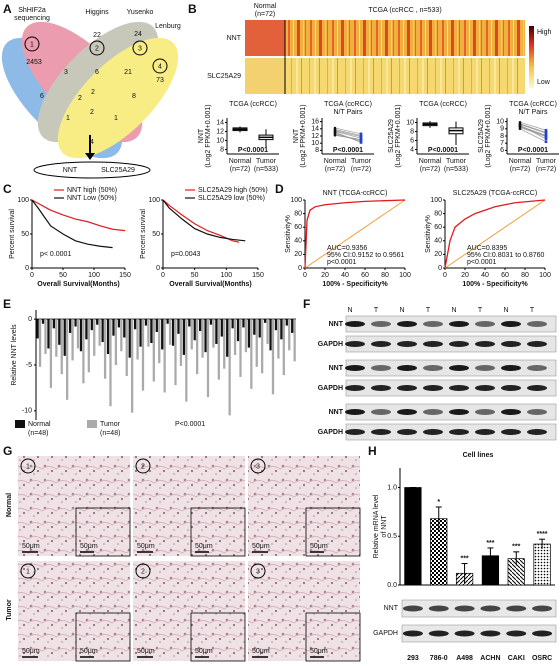 The width and height of the screenshot is (560, 666). What do you see at coordinates (306, 304) in the screenshot?
I see `panel-label: F` at bounding box center [306, 304].